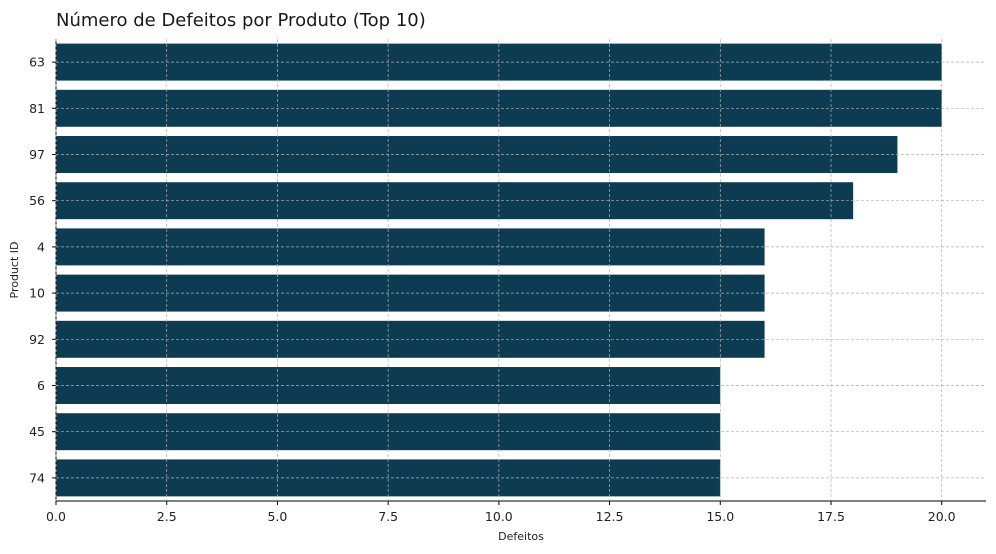  What do you see at coordinates (831, 516) in the screenshot?
I see `x-tick-label: 17.5` at bounding box center [831, 516].